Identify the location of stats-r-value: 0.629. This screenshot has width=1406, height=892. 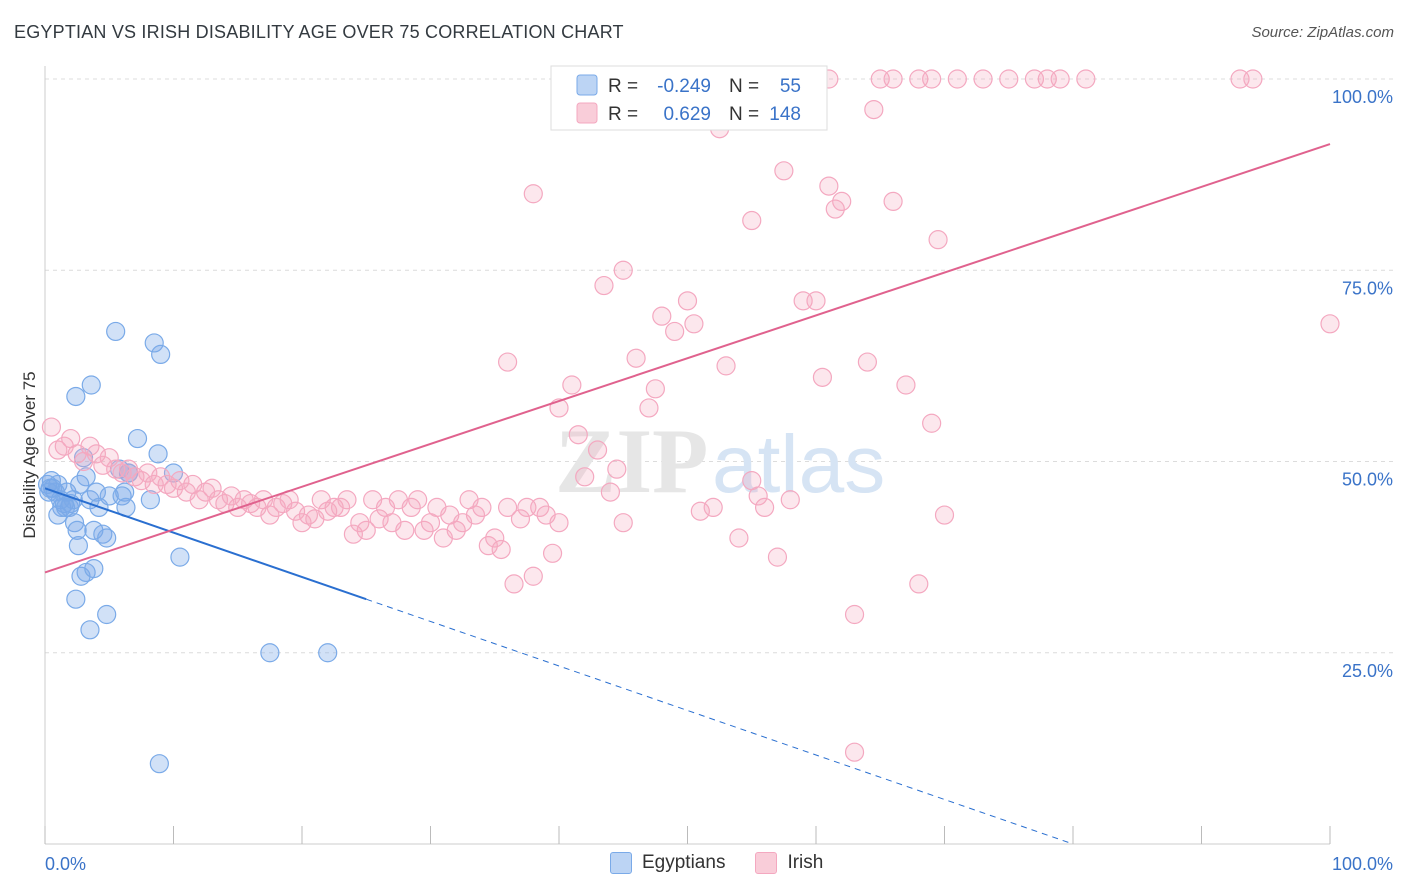
(687, 114).